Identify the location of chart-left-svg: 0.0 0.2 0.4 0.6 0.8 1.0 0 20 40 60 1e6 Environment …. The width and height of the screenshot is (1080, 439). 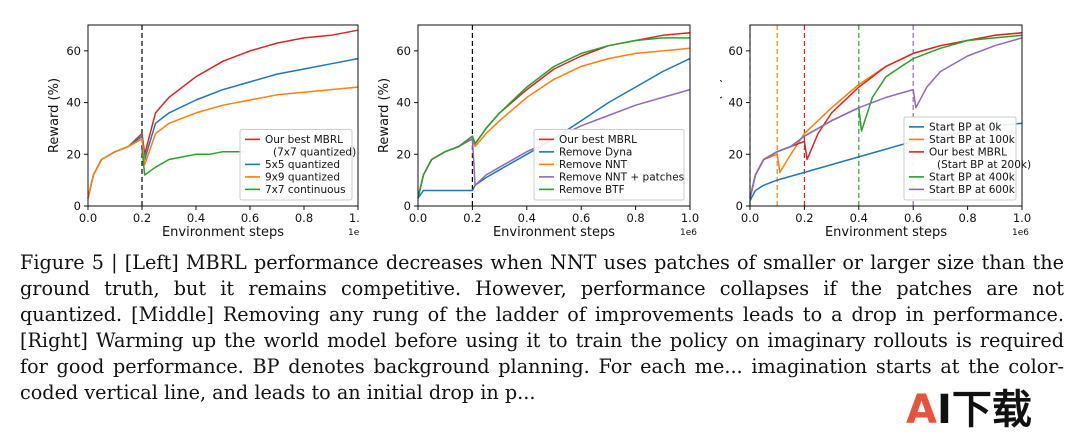
(203, 132).